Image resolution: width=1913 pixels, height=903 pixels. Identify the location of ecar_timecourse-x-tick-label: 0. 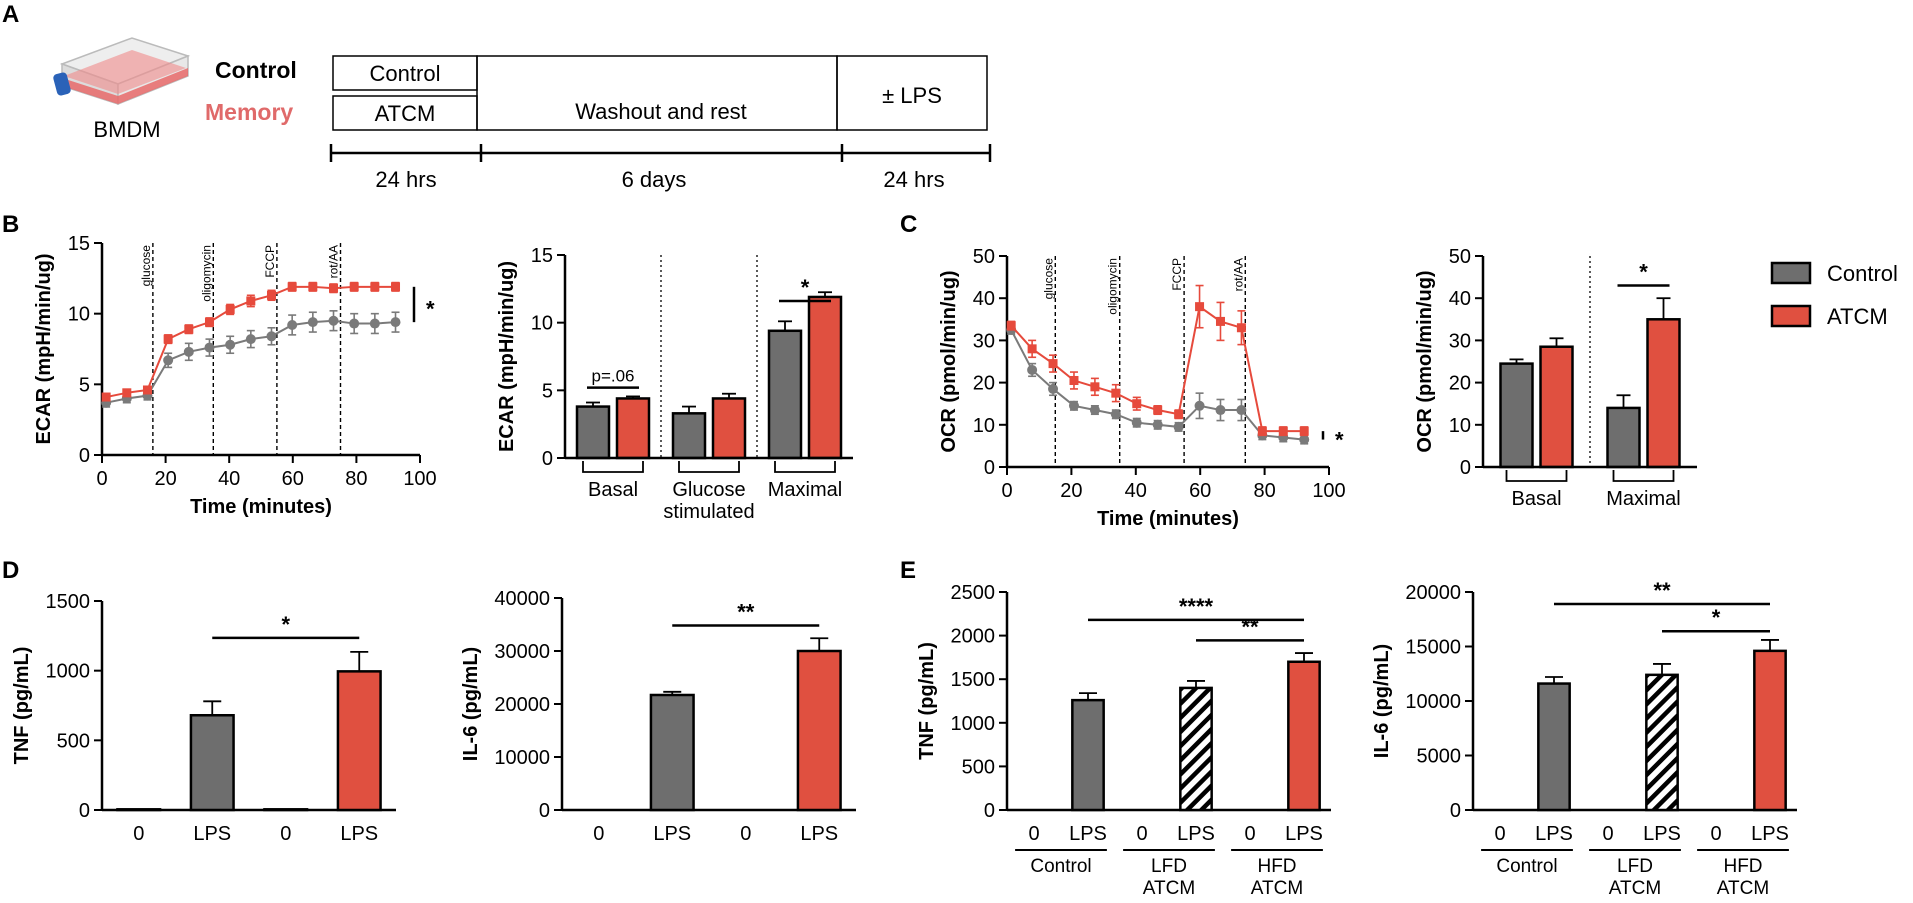
(101, 479).